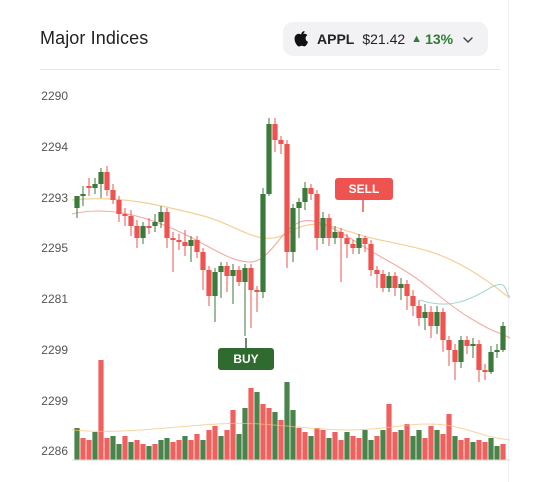  I want to click on y-axis-label: 2299, so click(54, 401).